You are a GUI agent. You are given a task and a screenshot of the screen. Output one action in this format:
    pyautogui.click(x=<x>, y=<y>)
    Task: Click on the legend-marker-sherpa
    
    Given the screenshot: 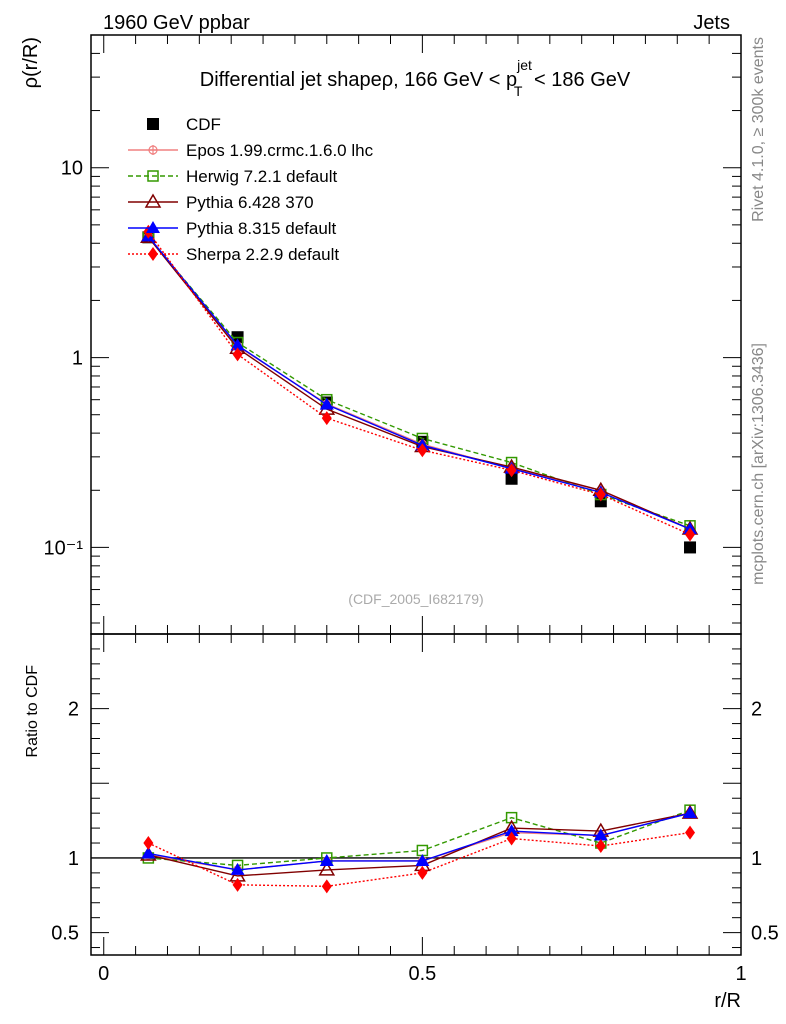 What is the action you would take?
    pyautogui.click(x=153, y=254)
    